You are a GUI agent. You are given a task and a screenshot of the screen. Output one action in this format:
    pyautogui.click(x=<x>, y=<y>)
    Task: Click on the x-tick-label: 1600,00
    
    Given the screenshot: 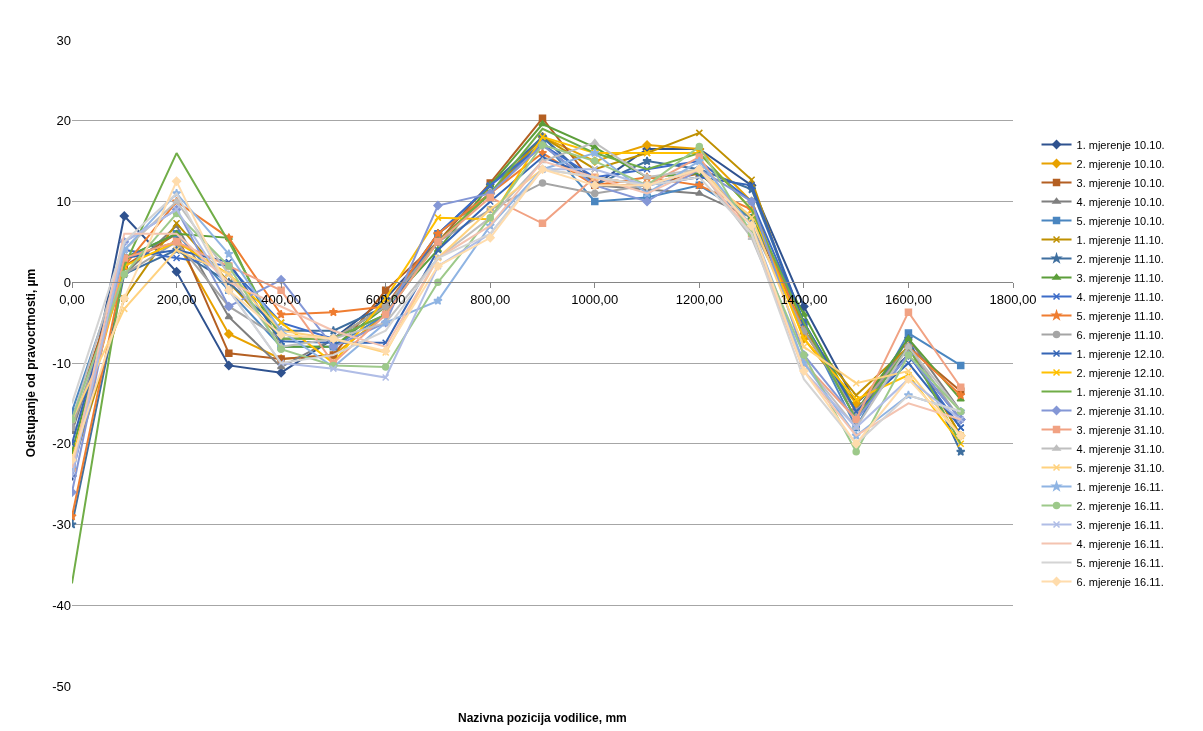 What is the action you would take?
    pyautogui.click(x=908, y=299)
    